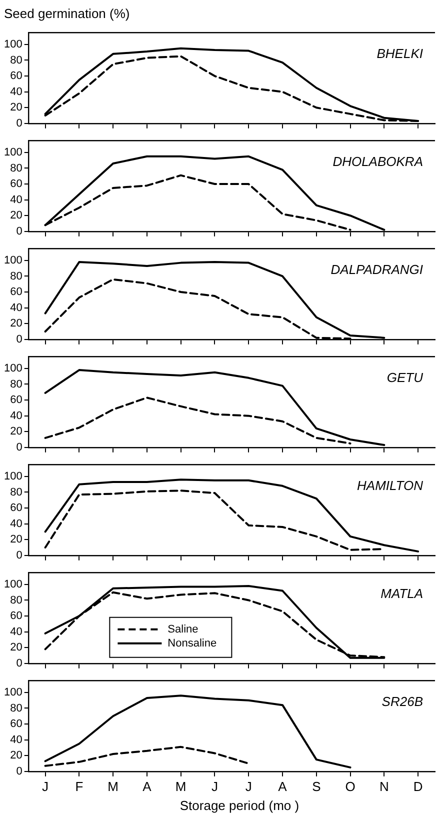  I want to click on x-tick-label: O, so click(350, 786).